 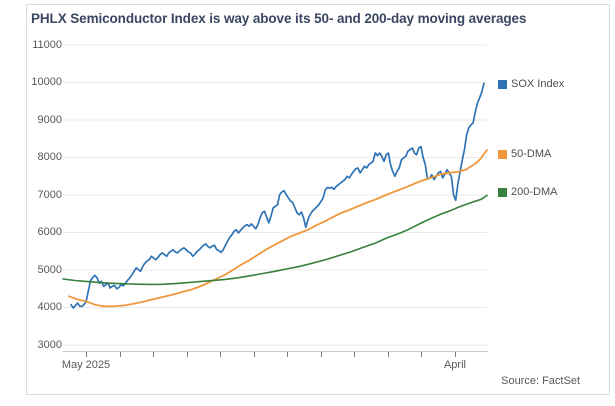 I want to click on source-note: Source: FactSet, so click(x=540, y=381).